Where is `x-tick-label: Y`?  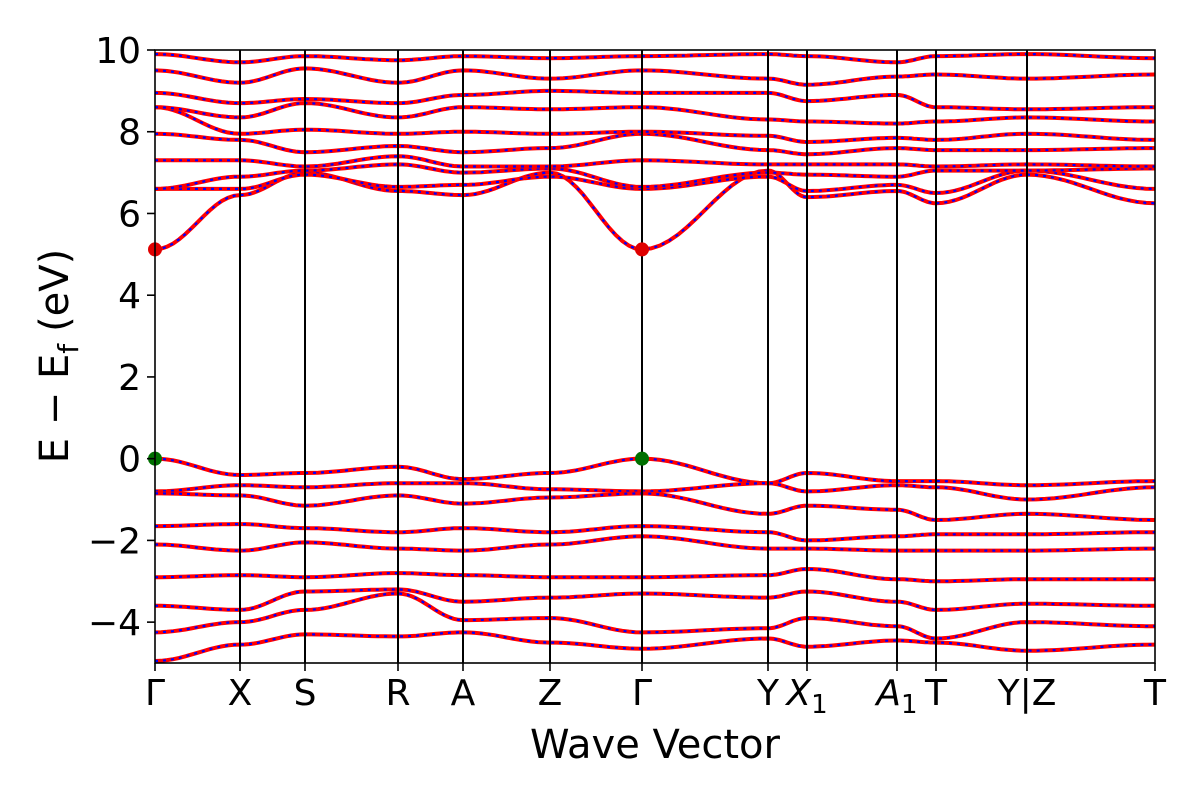
x-tick-label: Y is located at coordinates (768, 693).